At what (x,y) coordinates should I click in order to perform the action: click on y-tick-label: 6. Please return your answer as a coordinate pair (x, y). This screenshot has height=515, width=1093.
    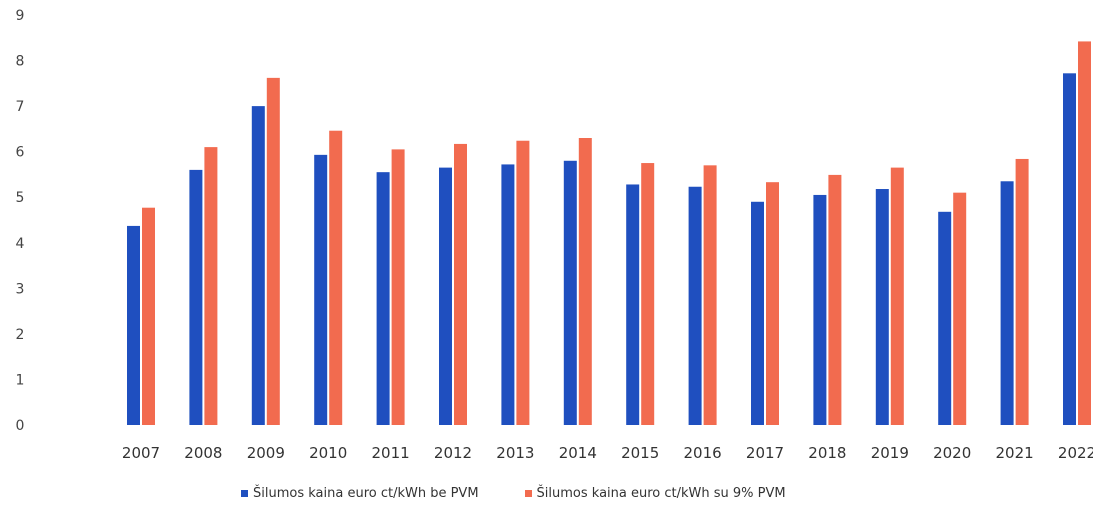
    Looking at the image, I should click on (20, 153).